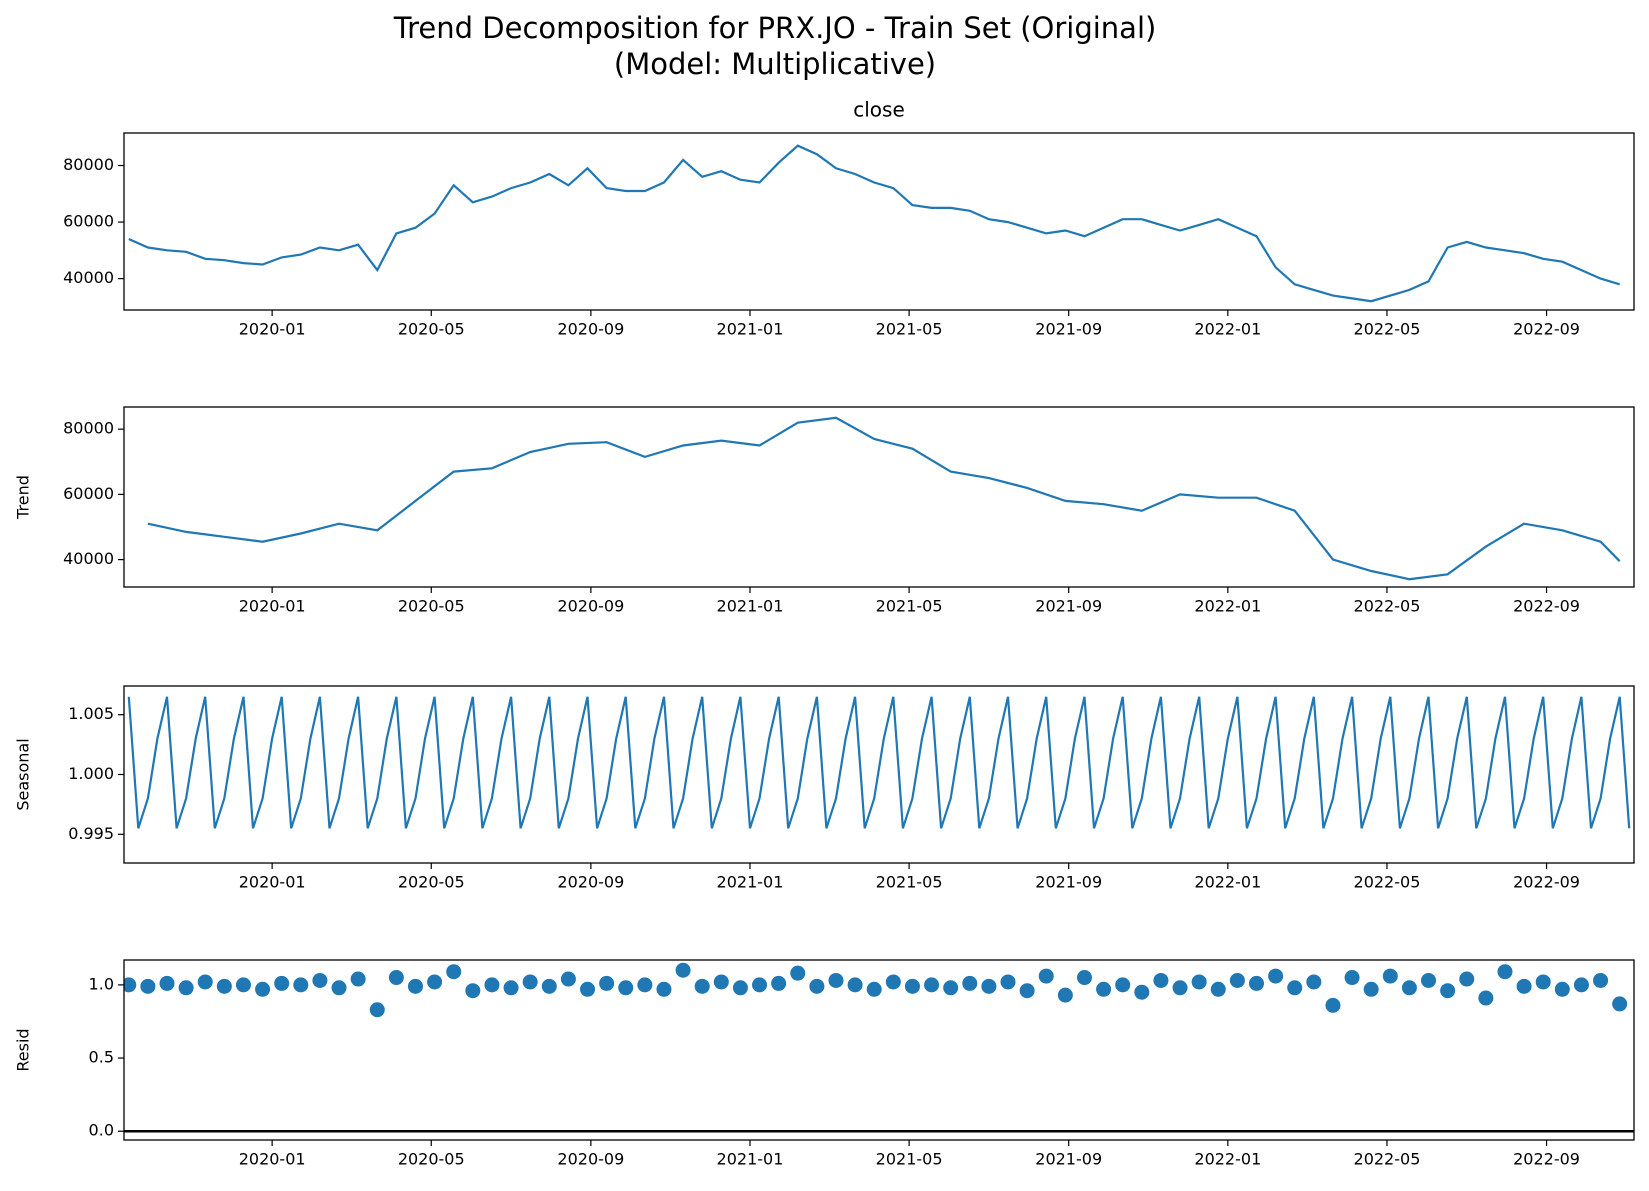 The image size is (1649, 1191). I want to click on y-axis-label: Seasonal, so click(23, 774).